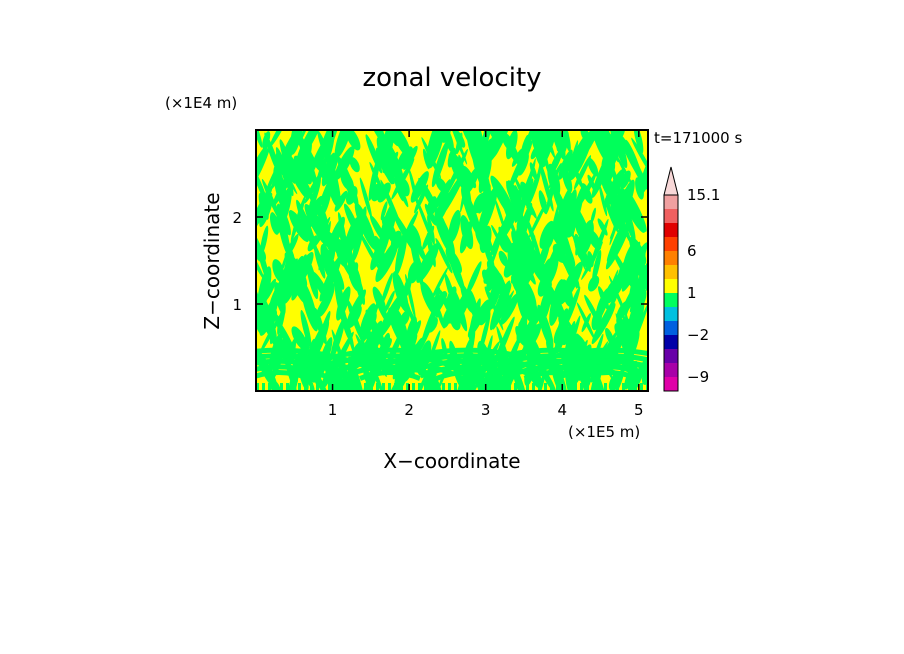 This screenshot has width=904, height=654. What do you see at coordinates (698, 377) in the screenshot?
I see `colorbar-label: −9` at bounding box center [698, 377].